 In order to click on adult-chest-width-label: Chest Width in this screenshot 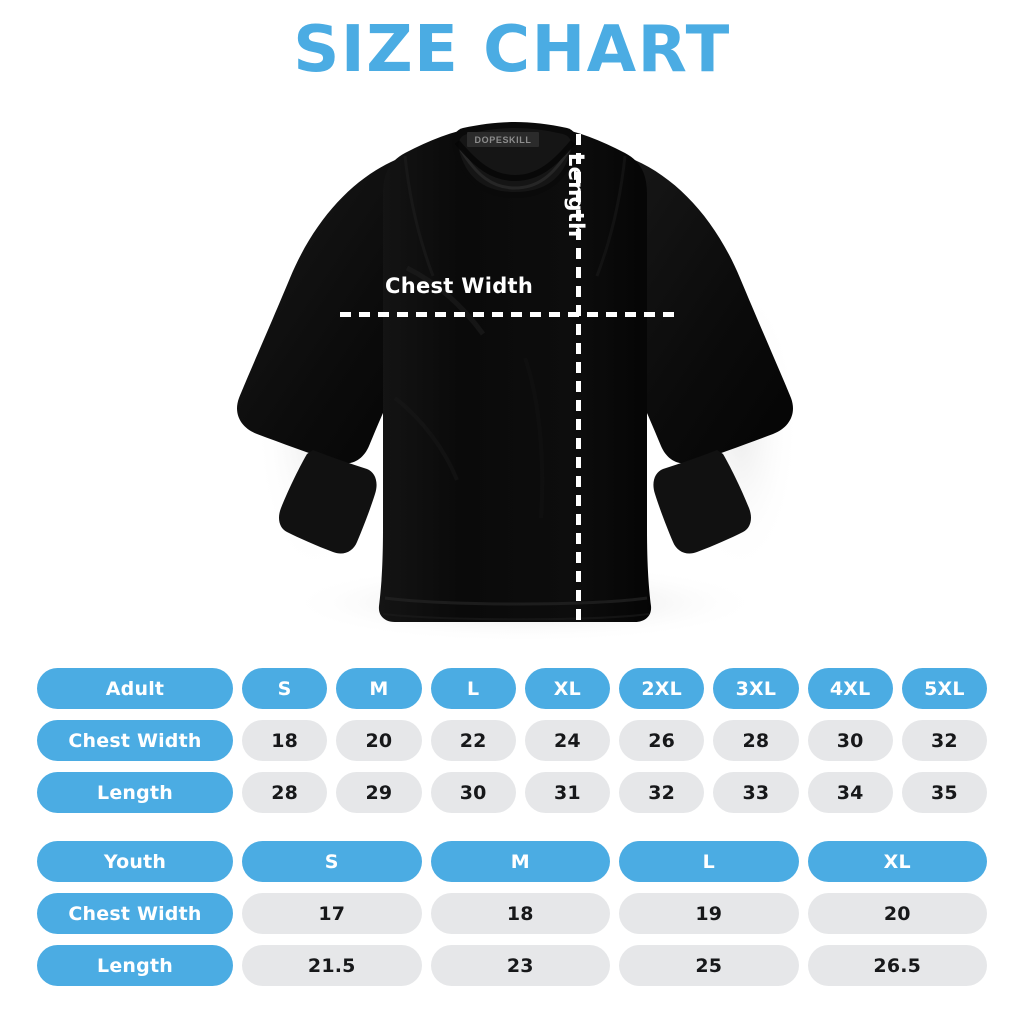, I will do `click(135, 740)`.